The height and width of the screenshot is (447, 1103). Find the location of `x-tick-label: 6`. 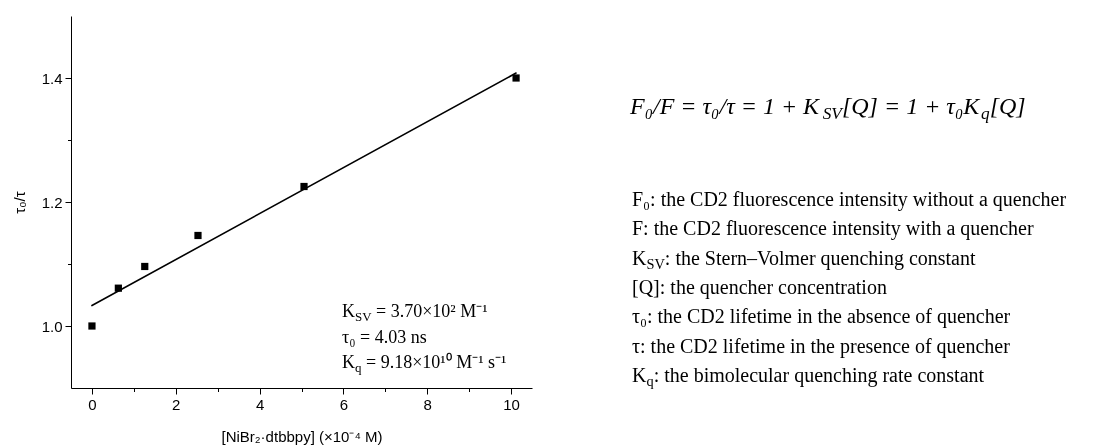

x-tick-label: 6 is located at coordinates (344, 404).